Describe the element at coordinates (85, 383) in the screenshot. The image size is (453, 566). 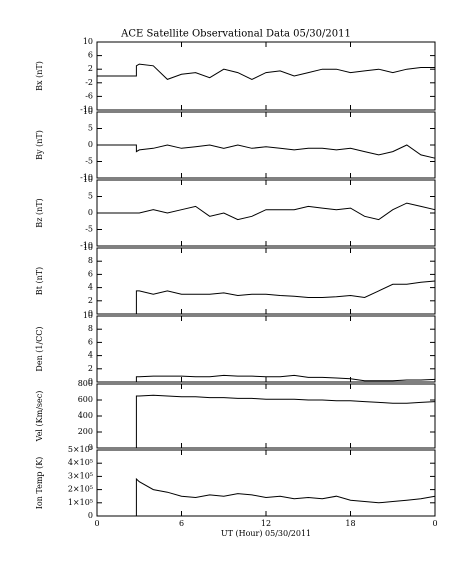
I see `y-tick-label: 800` at that location.